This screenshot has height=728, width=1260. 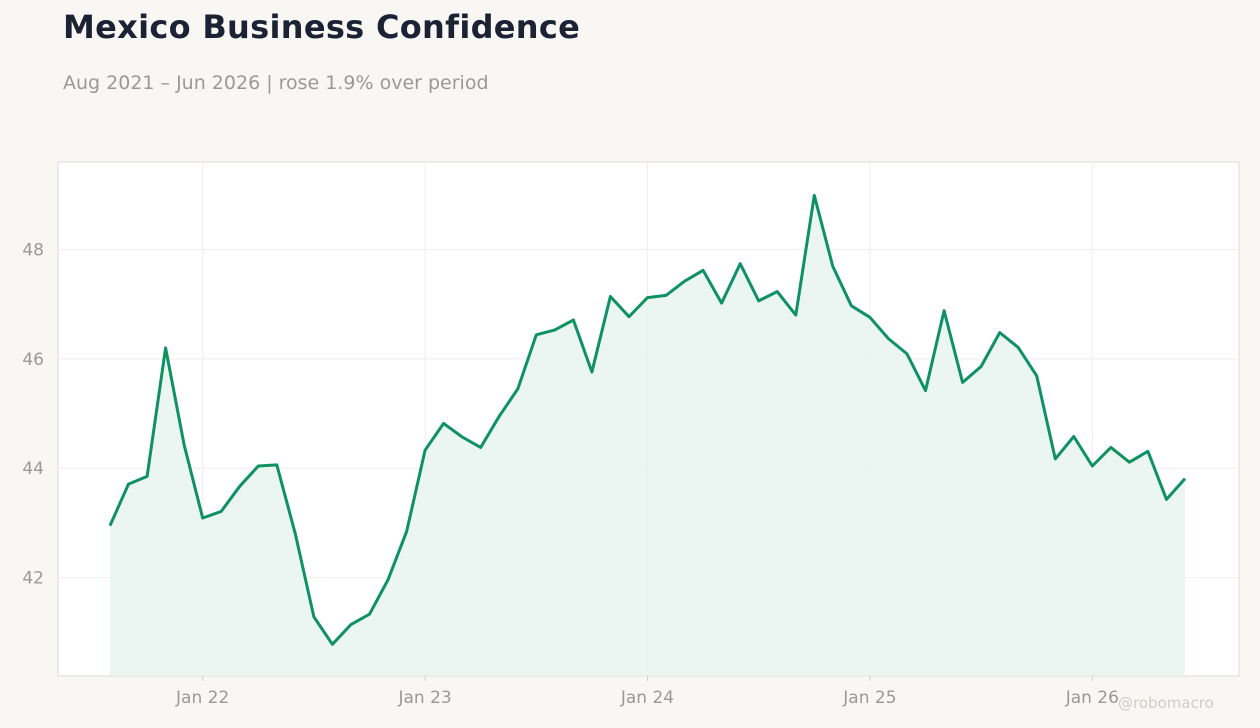 I want to click on y-tick-label: 44, so click(x=33, y=469).